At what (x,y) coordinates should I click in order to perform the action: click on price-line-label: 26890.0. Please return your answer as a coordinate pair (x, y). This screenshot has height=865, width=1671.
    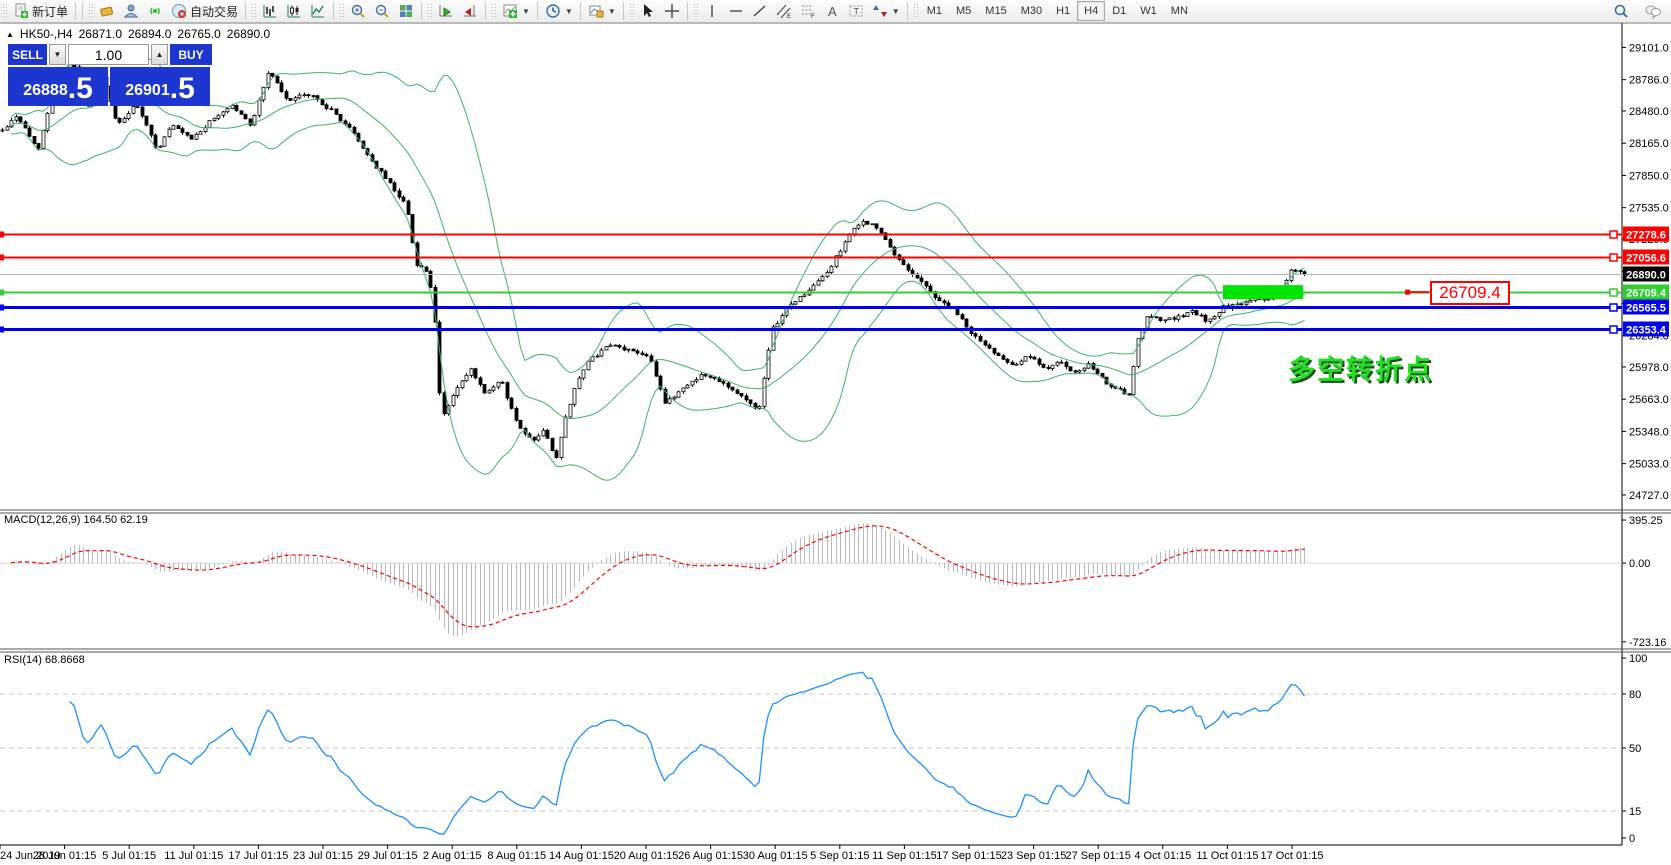
    Looking at the image, I should click on (1646, 276).